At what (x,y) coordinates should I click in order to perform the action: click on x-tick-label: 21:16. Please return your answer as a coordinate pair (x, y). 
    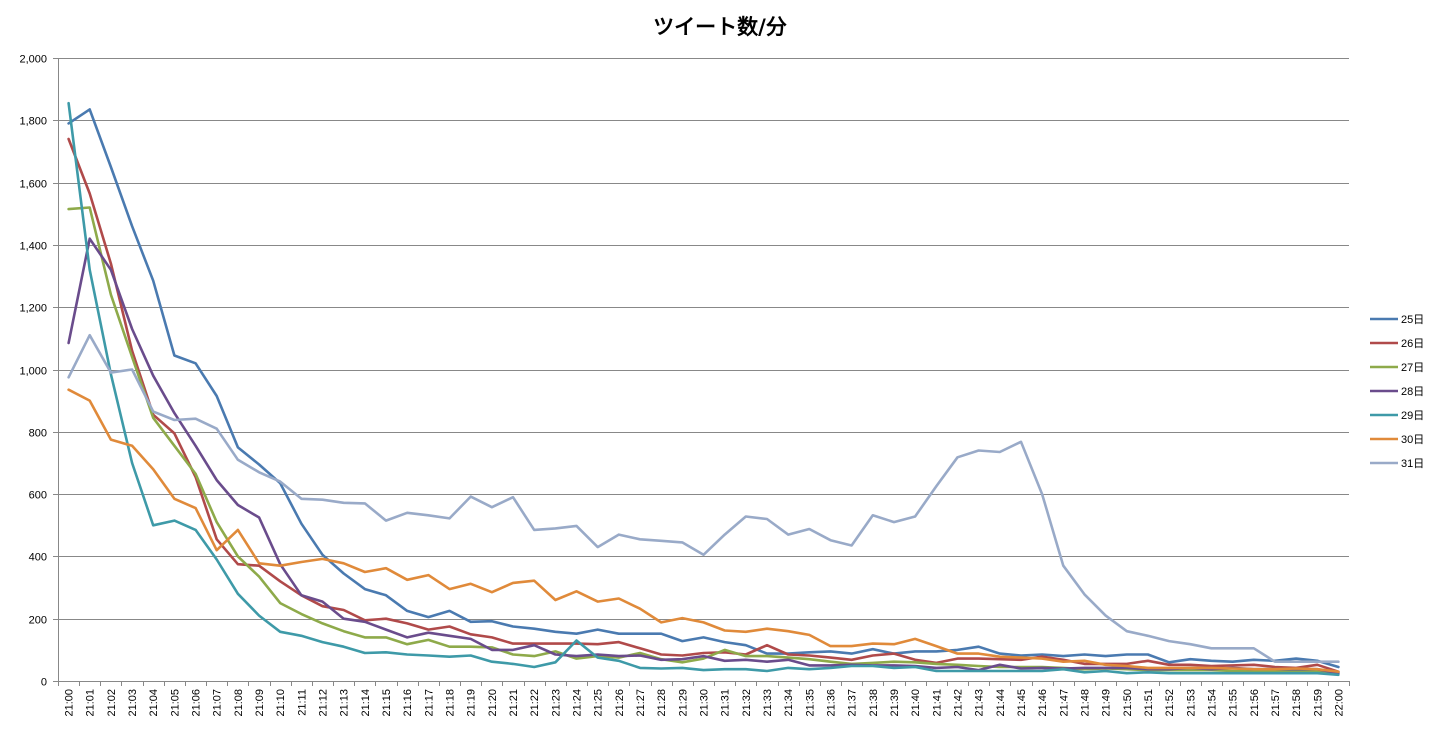
    Looking at the image, I should click on (408, 703).